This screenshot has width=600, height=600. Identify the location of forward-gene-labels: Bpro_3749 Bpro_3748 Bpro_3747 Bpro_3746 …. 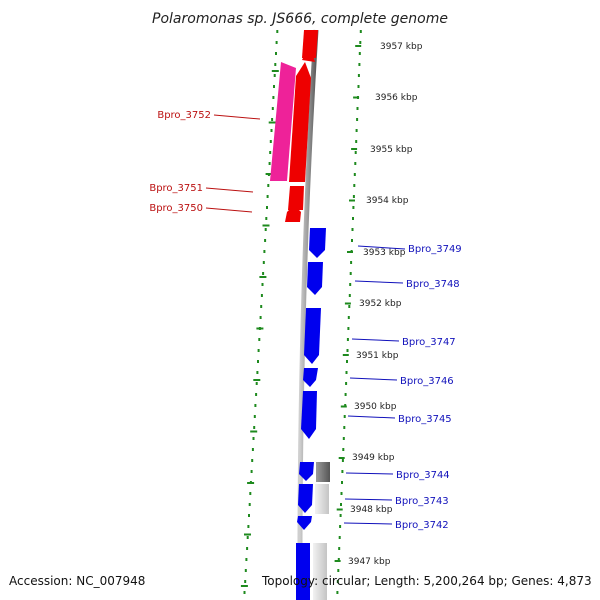
(428, 387).